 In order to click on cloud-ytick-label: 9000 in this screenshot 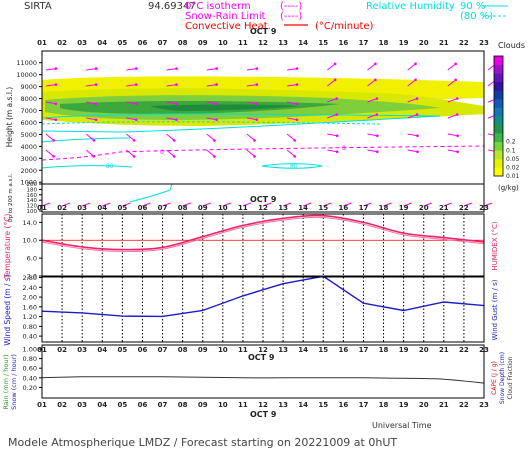, I will do `click(28, 87)`.